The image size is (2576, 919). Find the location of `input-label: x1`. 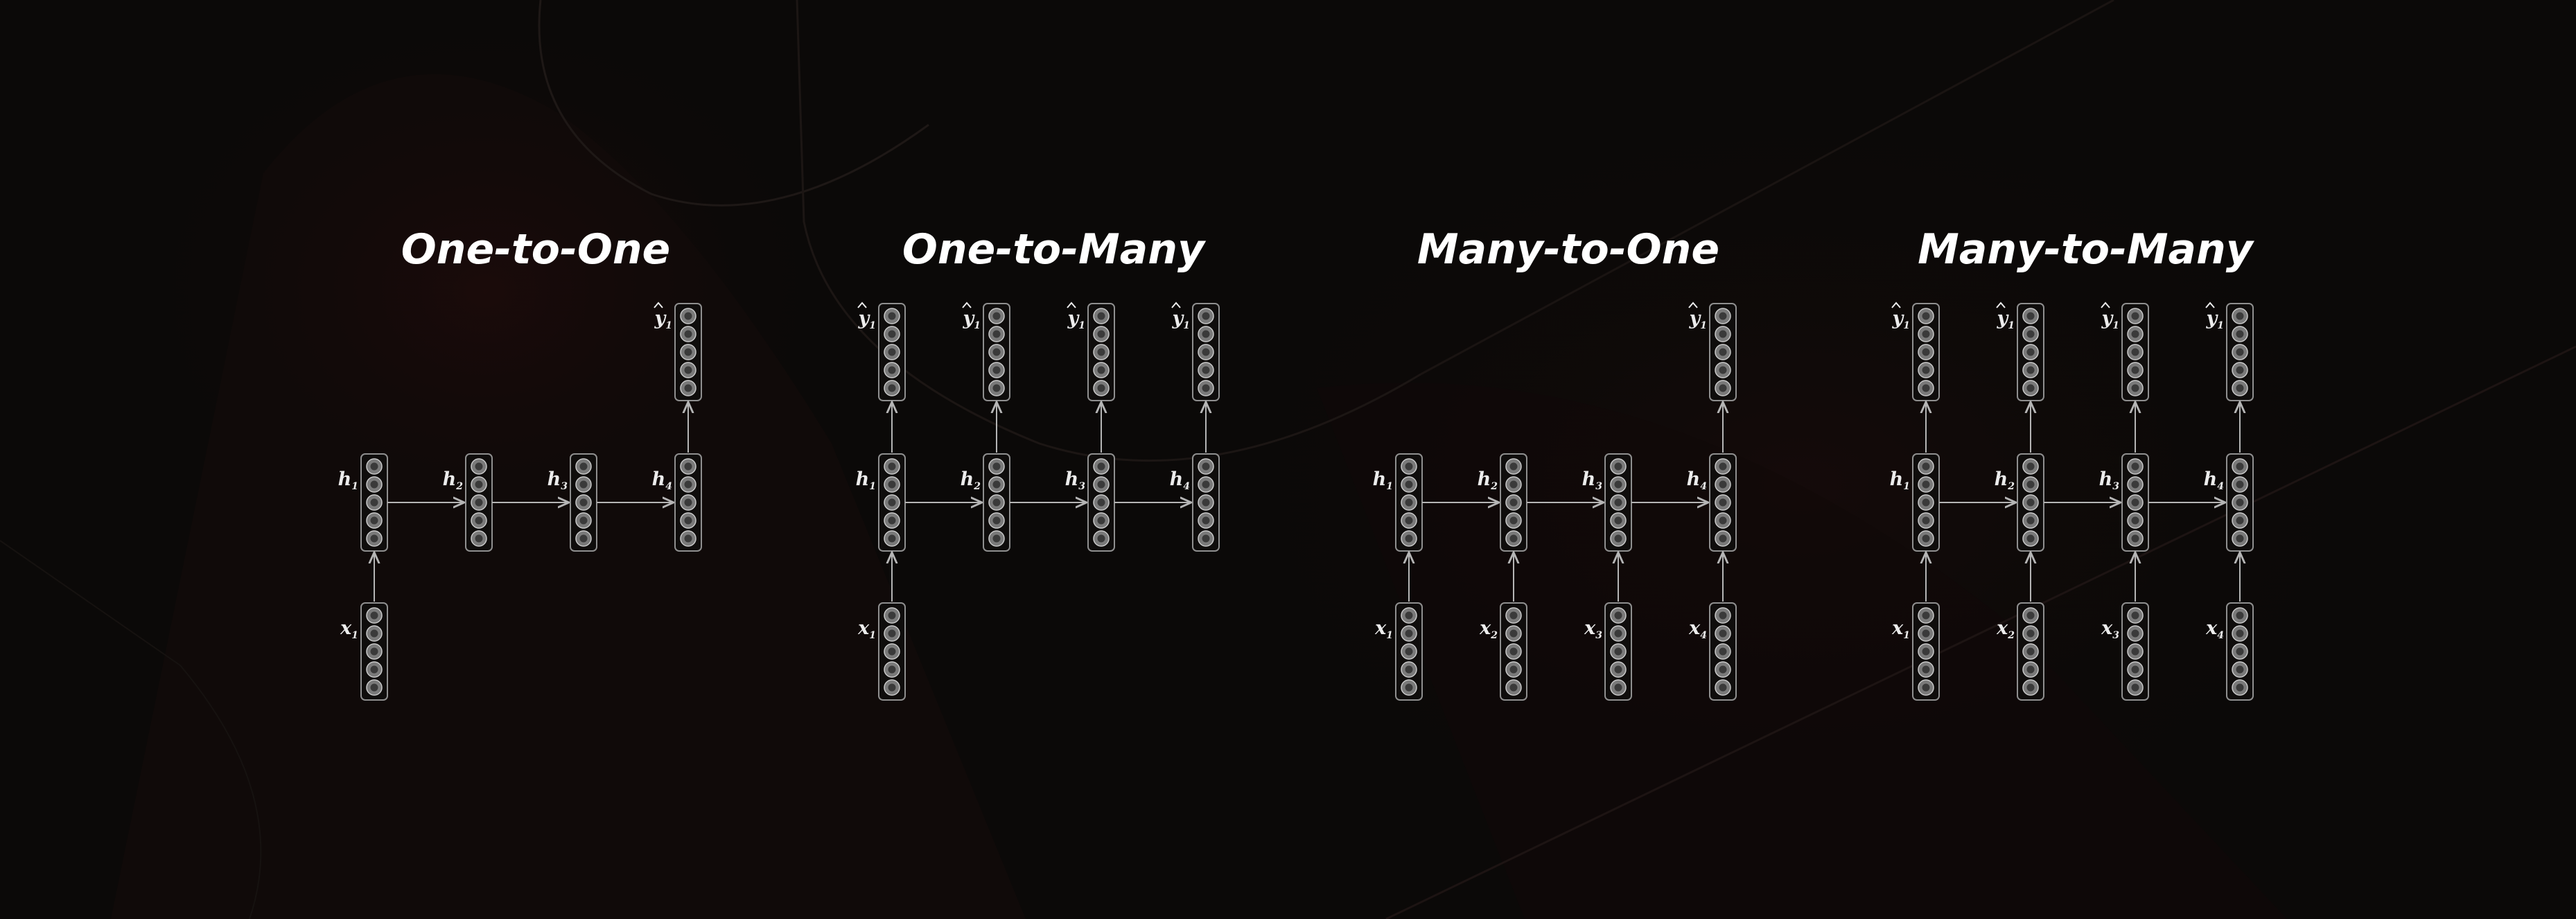

input-label: x1 is located at coordinates (1900, 629).